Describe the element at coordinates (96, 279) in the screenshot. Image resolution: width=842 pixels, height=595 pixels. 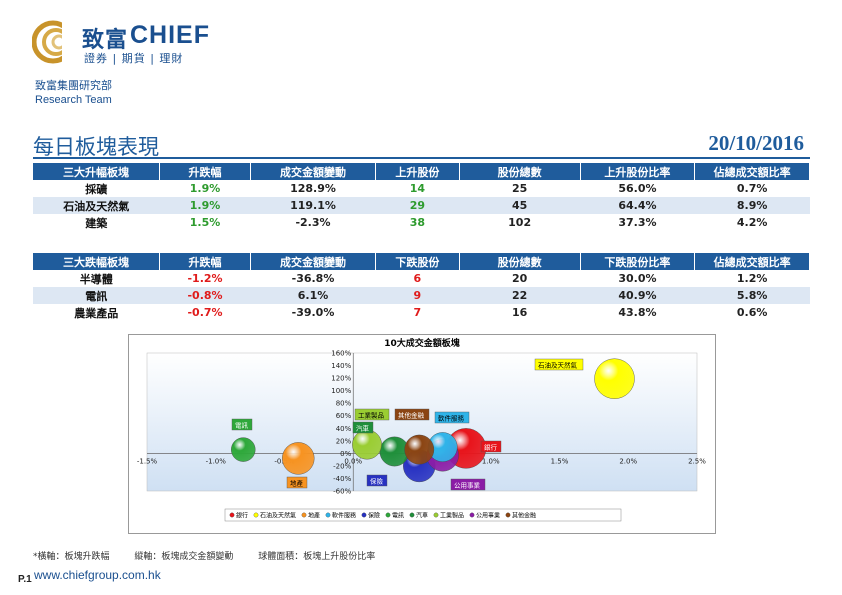
I see `table-cell: 半導體` at that location.